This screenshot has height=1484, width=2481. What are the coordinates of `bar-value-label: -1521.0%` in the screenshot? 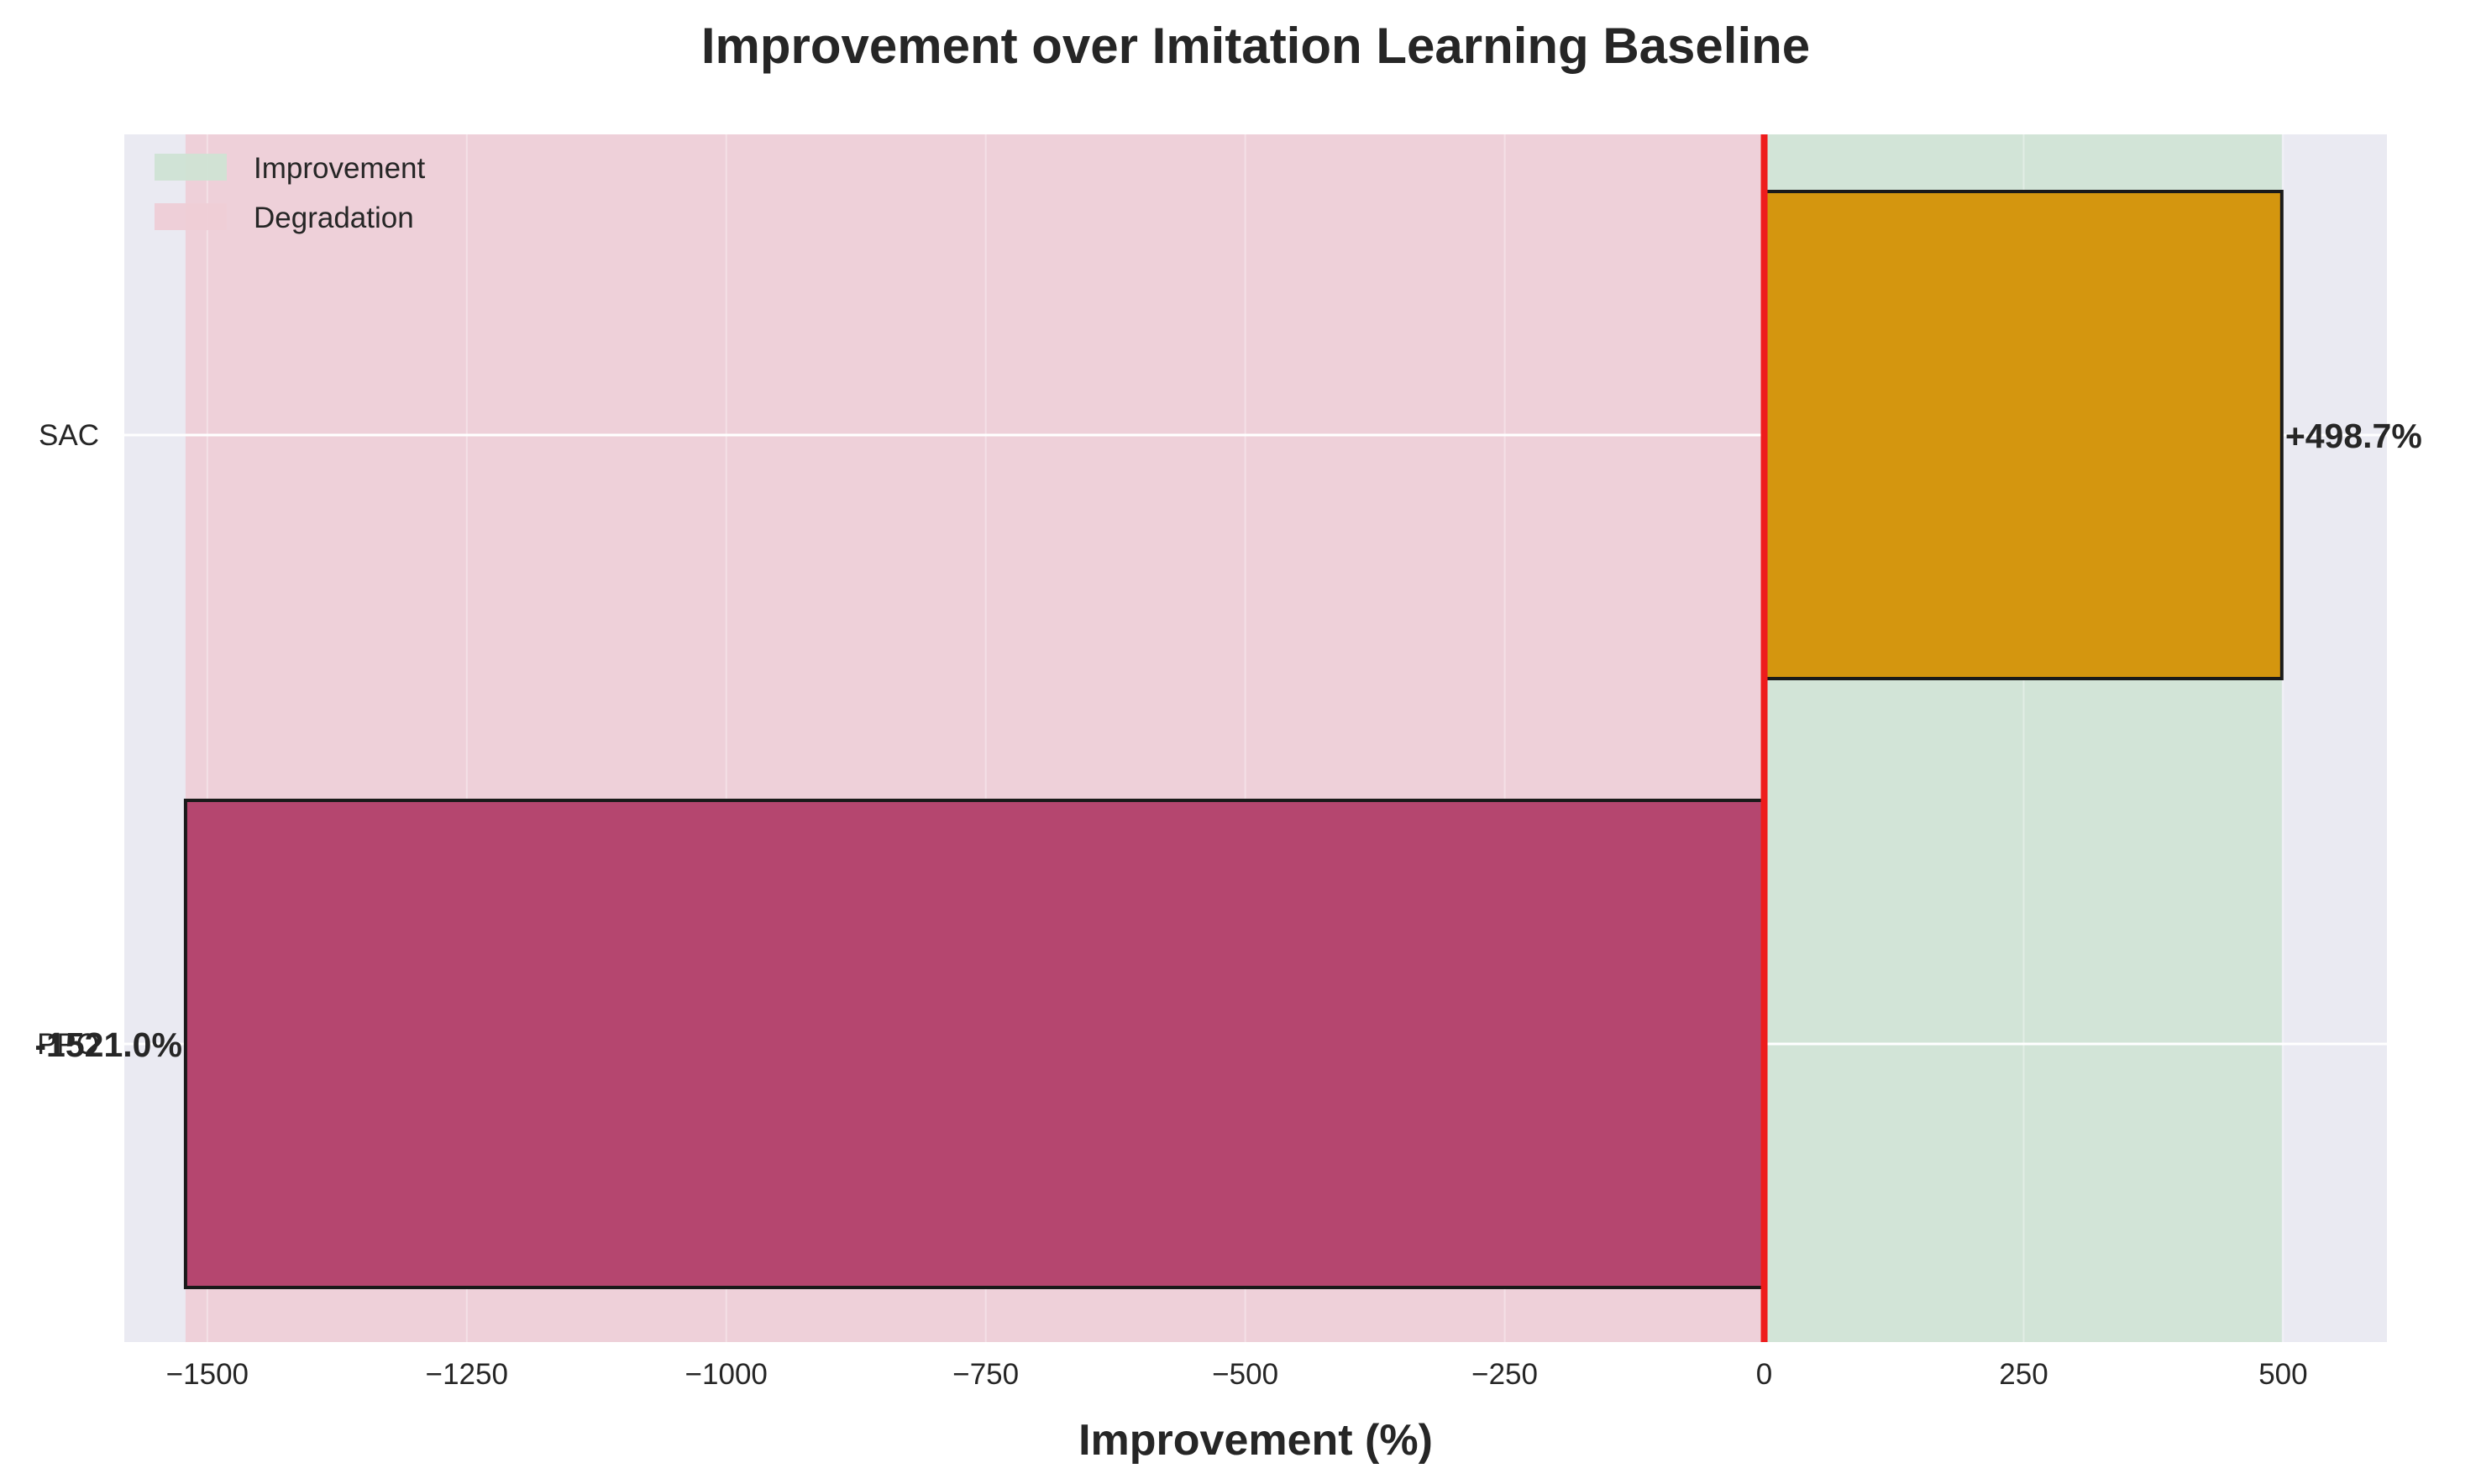 It's located at (108, 1044).